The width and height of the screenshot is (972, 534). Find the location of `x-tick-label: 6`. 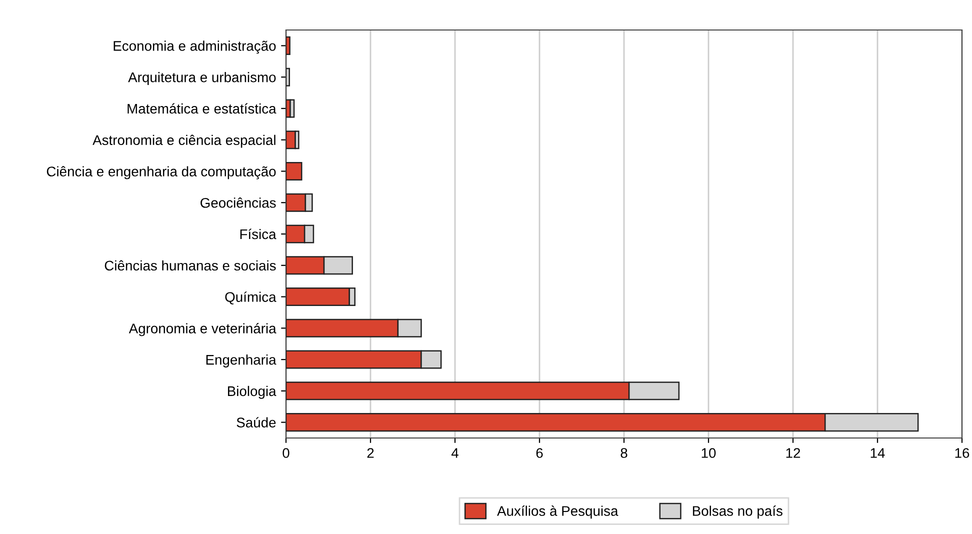

x-tick-label: 6 is located at coordinates (539, 453).